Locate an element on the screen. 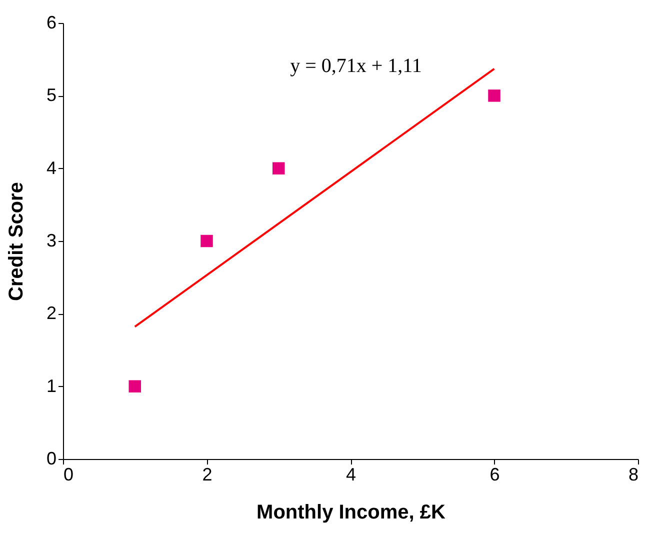 Image resolution: width=661 pixels, height=552 pixels. x-tick-label: 4 is located at coordinates (351, 474).